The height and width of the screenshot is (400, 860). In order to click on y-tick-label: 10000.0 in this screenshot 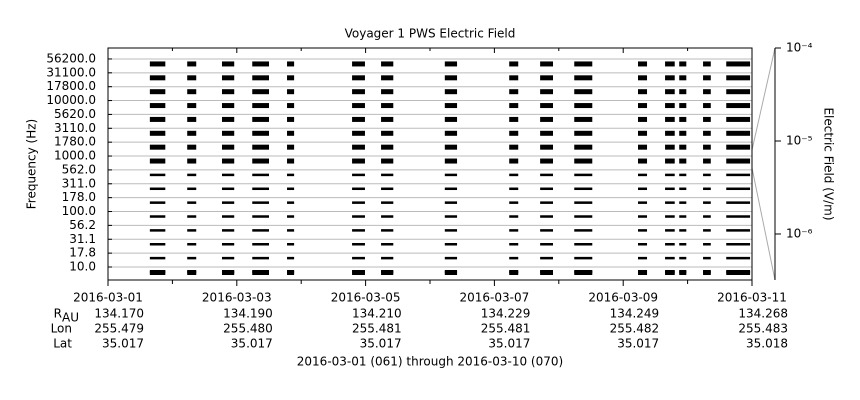, I will do `click(71, 100)`.